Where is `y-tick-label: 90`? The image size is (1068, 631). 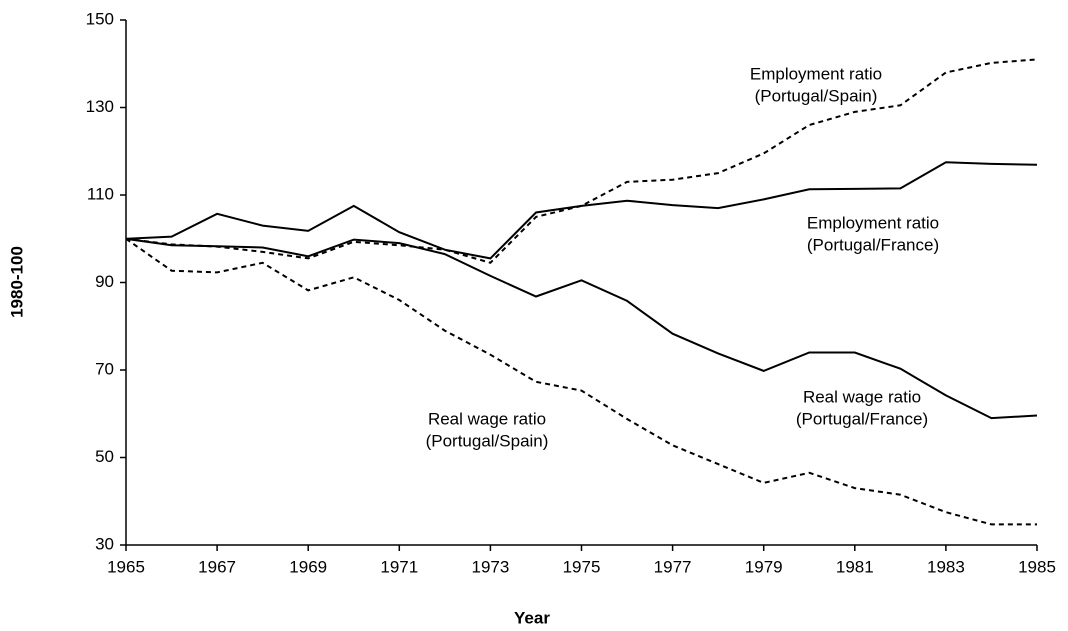 y-tick-label: 90 is located at coordinates (104, 281).